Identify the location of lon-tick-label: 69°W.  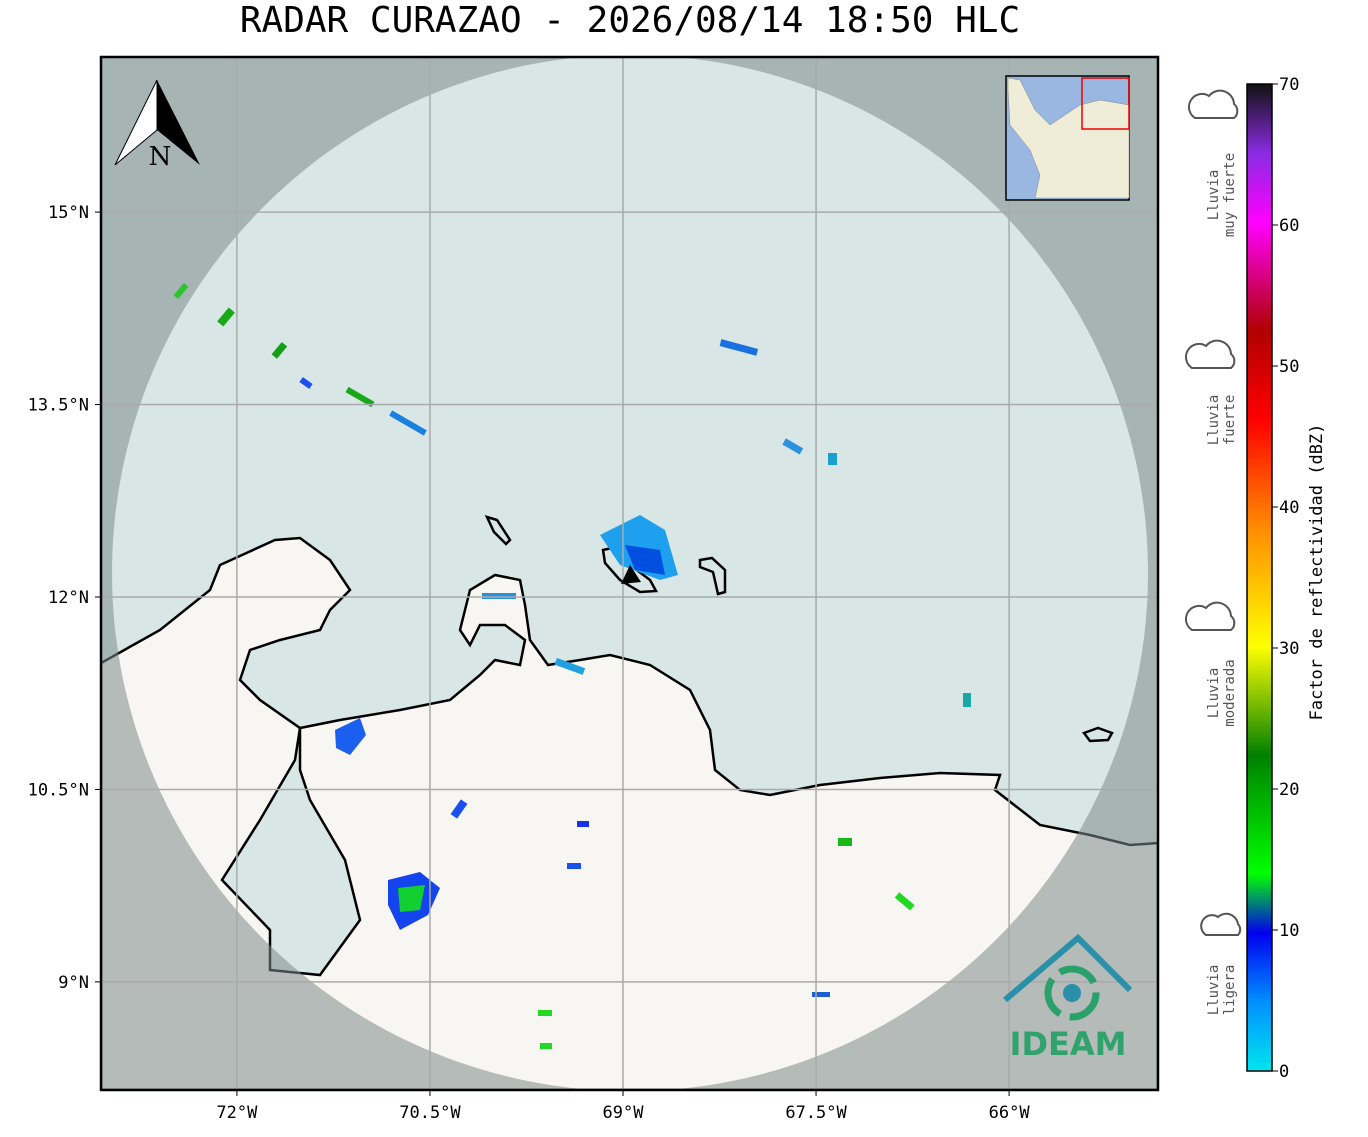
(624, 1113).